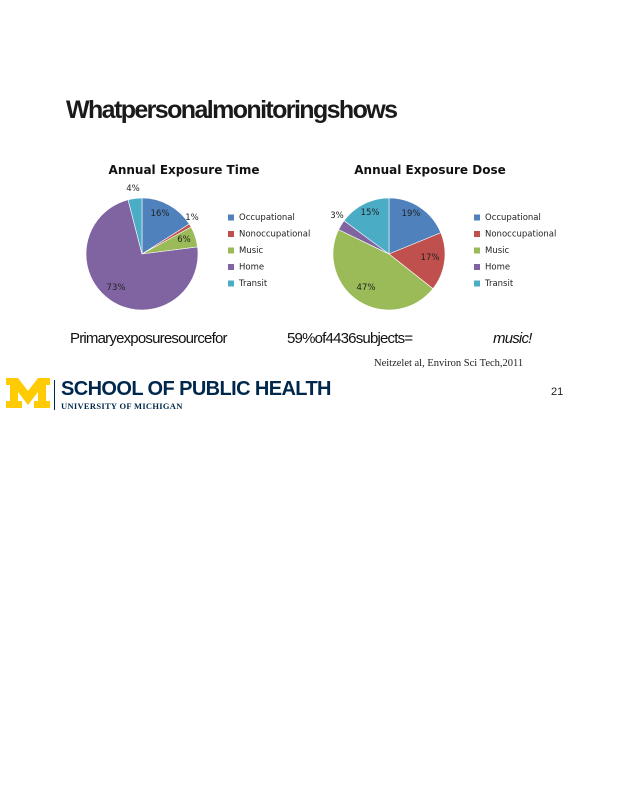  What do you see at coordinates (411, 214) in the screenshot?
I see `data-label-occupational: 19%` at bounding box center [411, 214].